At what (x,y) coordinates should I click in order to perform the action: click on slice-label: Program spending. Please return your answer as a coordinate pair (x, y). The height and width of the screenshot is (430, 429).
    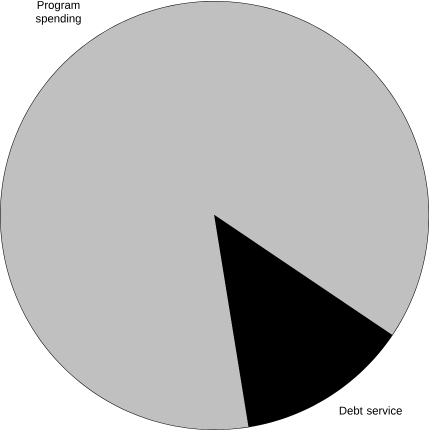
    Looking at the image, I should click on (58, 13).